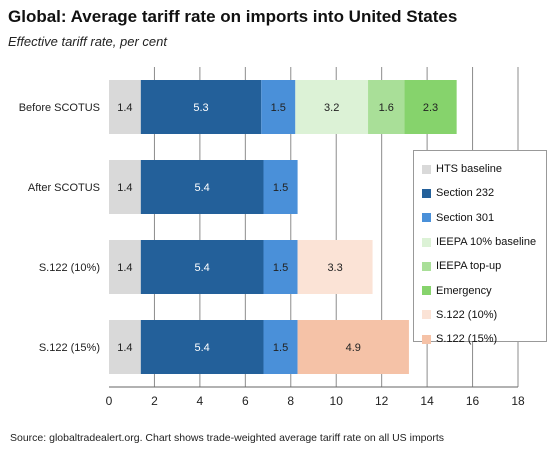 This screenshot has height=454, width=549. I want to click on data-label-0-4: 1.6, so click(386, 108).